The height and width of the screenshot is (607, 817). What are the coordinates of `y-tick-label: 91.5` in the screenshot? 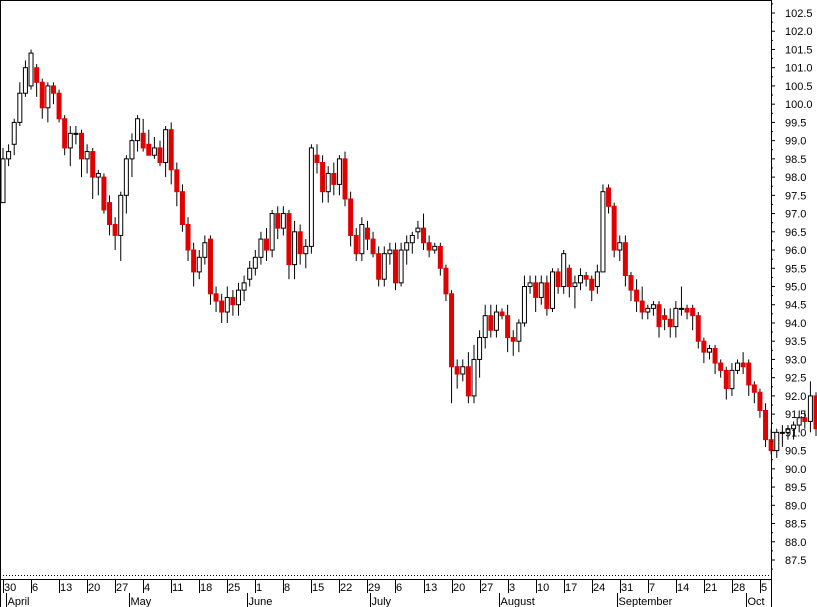 It's located at (795, 415).